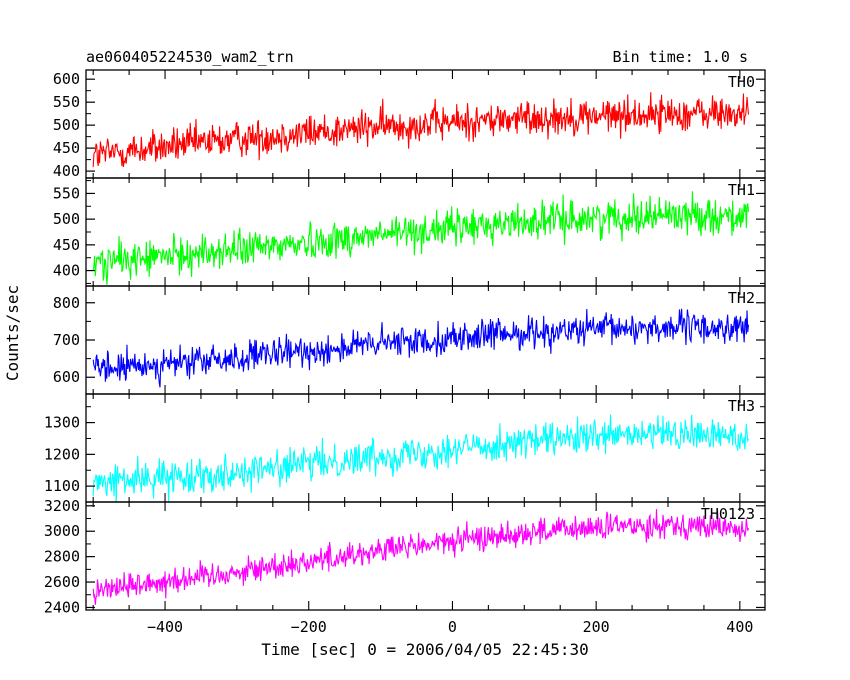  What do you see at coordinates (62, 454) in the screenshot?
I see `y-tick-label: 1200` at bounding box center [62, 454].